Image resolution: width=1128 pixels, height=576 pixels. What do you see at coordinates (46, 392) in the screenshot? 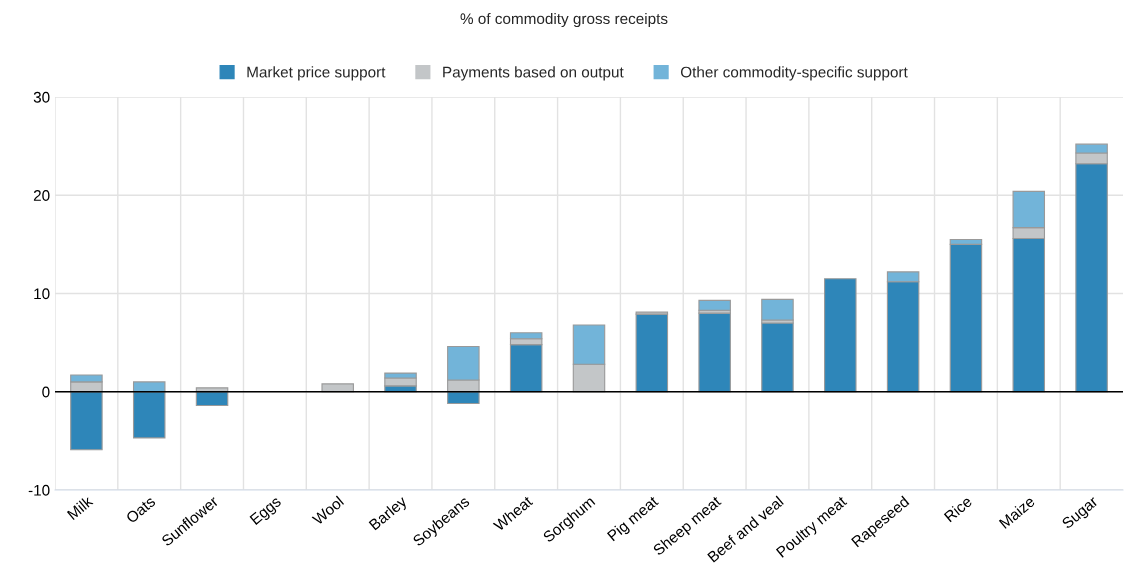
I see `y-tick-label: 0` at bounding box center [46, 392].